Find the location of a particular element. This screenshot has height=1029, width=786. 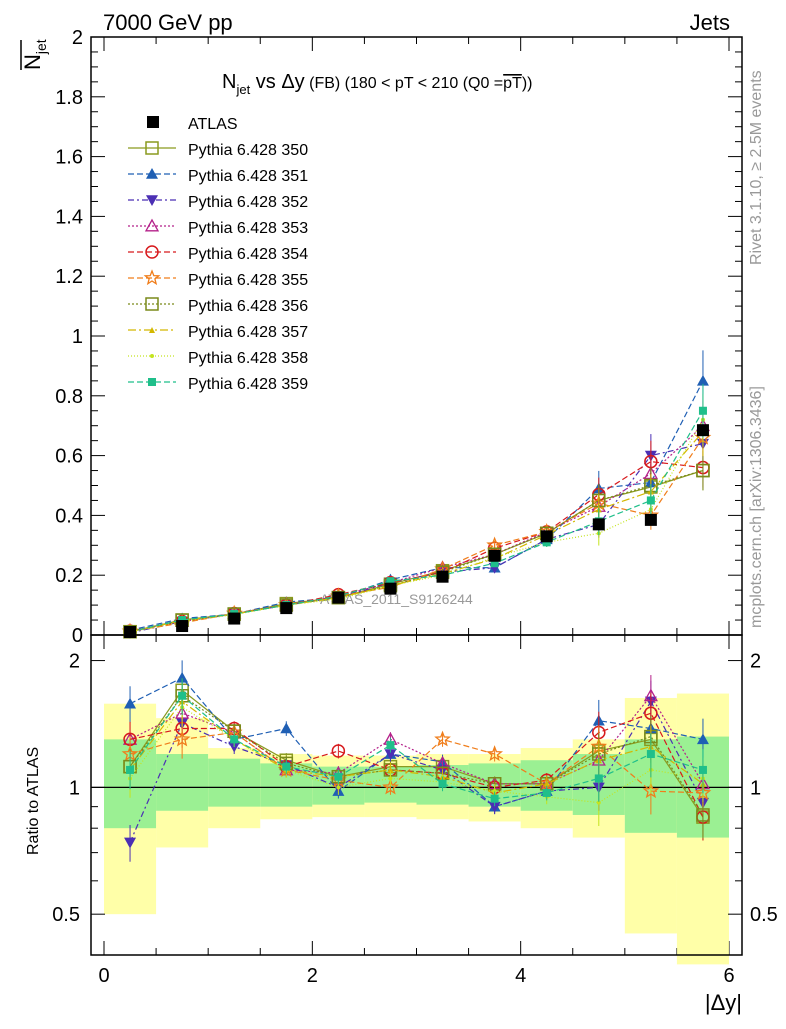

legend-entry-pythia-6-428-358: Pythia 6.428 358 is located at coordinates (218, 358).